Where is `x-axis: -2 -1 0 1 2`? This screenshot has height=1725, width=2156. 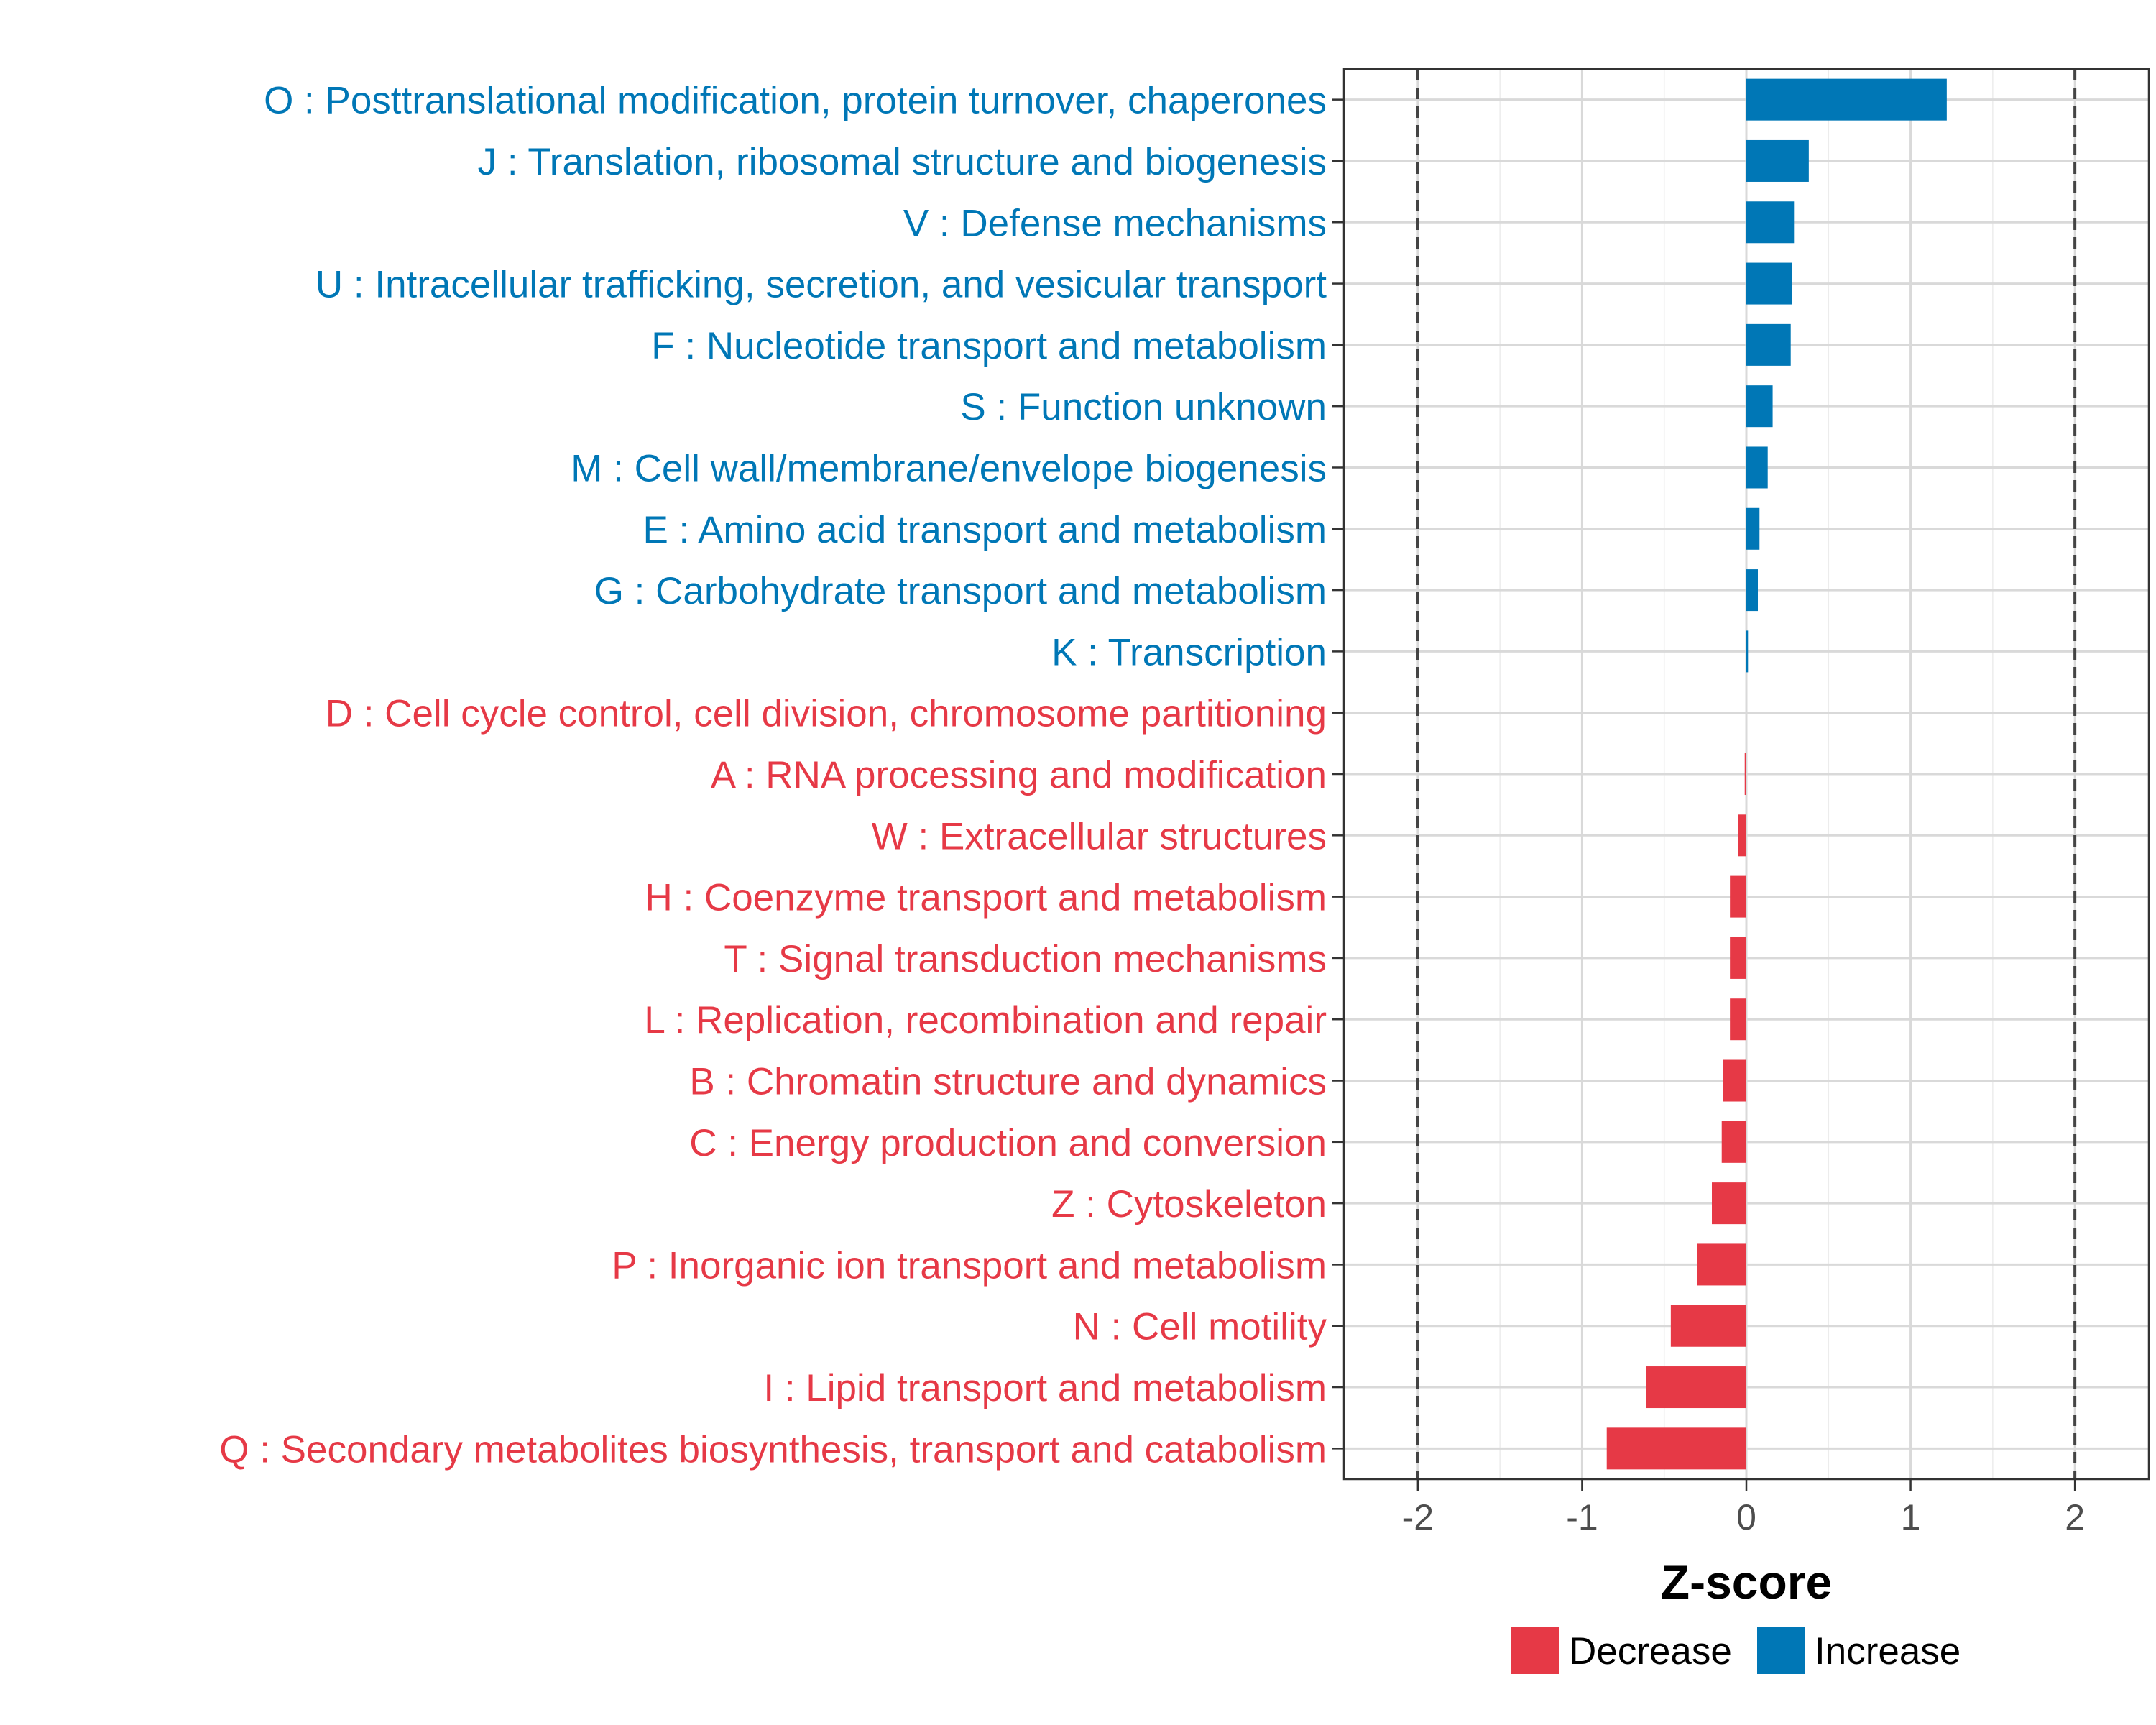 x-axis: -2 -1 0 1 2 is located at coordinates (1744, 1508).